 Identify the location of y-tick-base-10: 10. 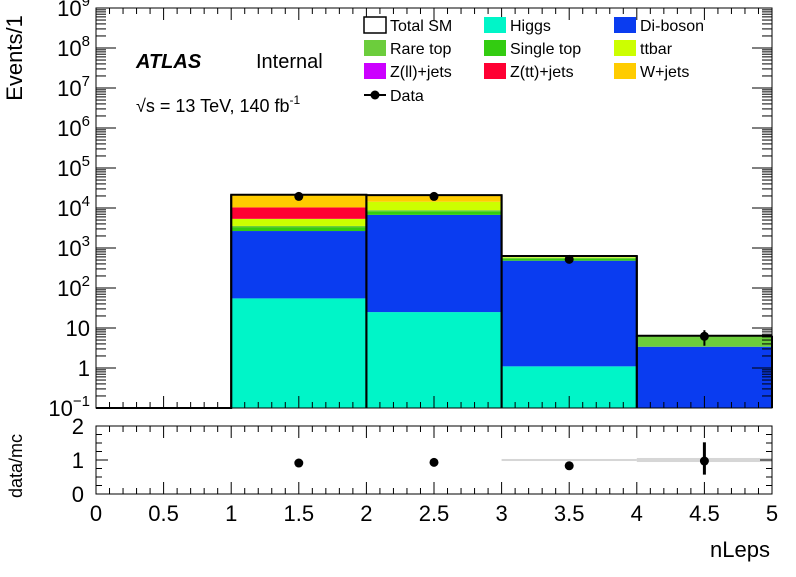
(69, 10).